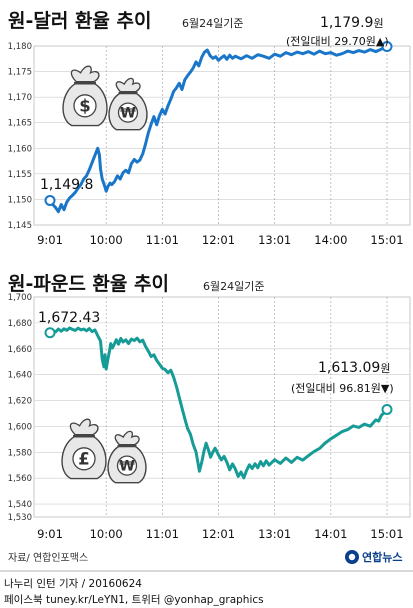 The height and width of the screenshot is (608, 413). I want to click on y-tick-label: 1,580, so click(20, 453).